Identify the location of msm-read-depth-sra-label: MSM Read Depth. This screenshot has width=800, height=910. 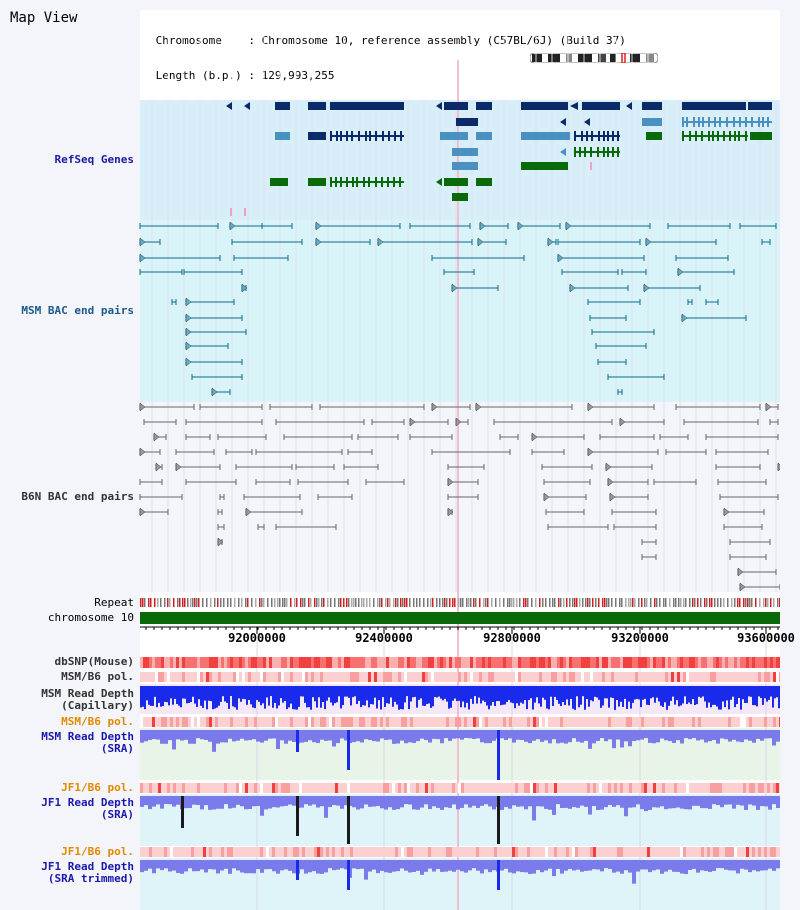
(87, 736).